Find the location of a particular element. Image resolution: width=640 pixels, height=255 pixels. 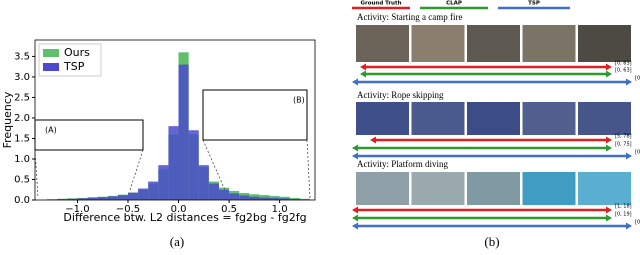

interval-label: [1, 18] is located at coordinates (623, 207).